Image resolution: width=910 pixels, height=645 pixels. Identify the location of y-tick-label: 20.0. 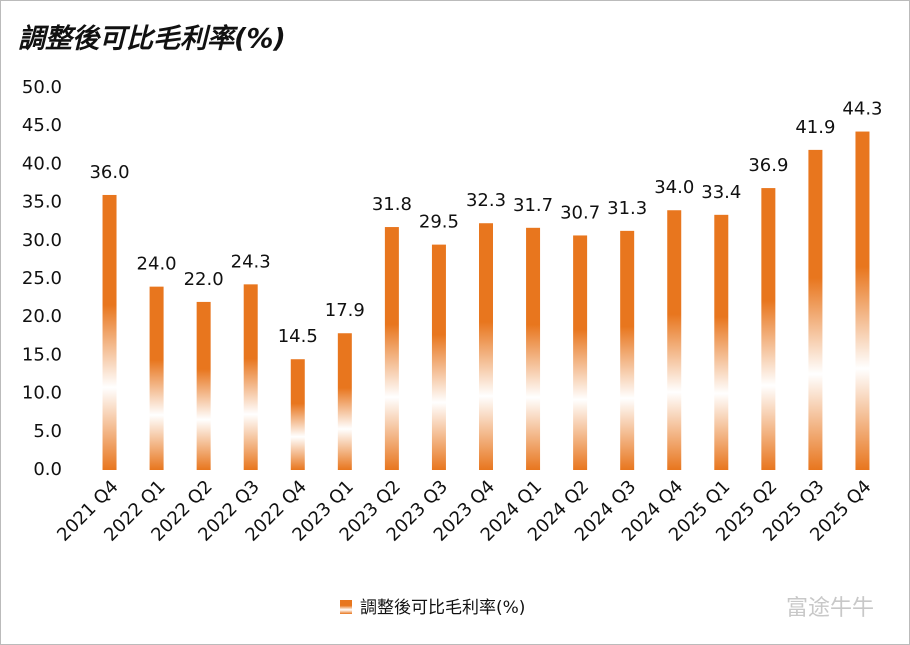
(42, 316).